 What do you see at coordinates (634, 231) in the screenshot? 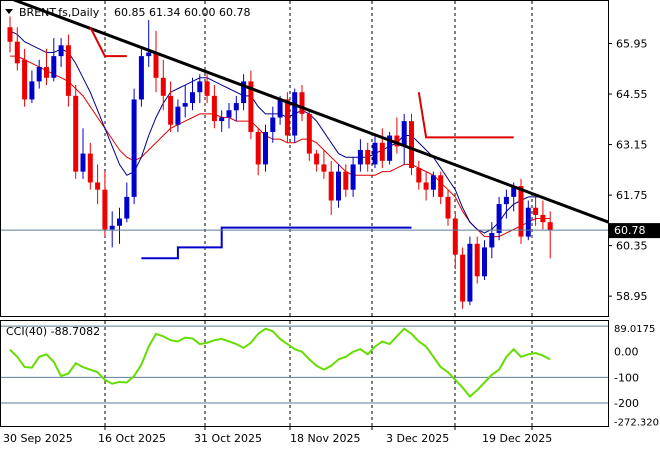
I see `current-price-tag` at bounding box center [634, 231].